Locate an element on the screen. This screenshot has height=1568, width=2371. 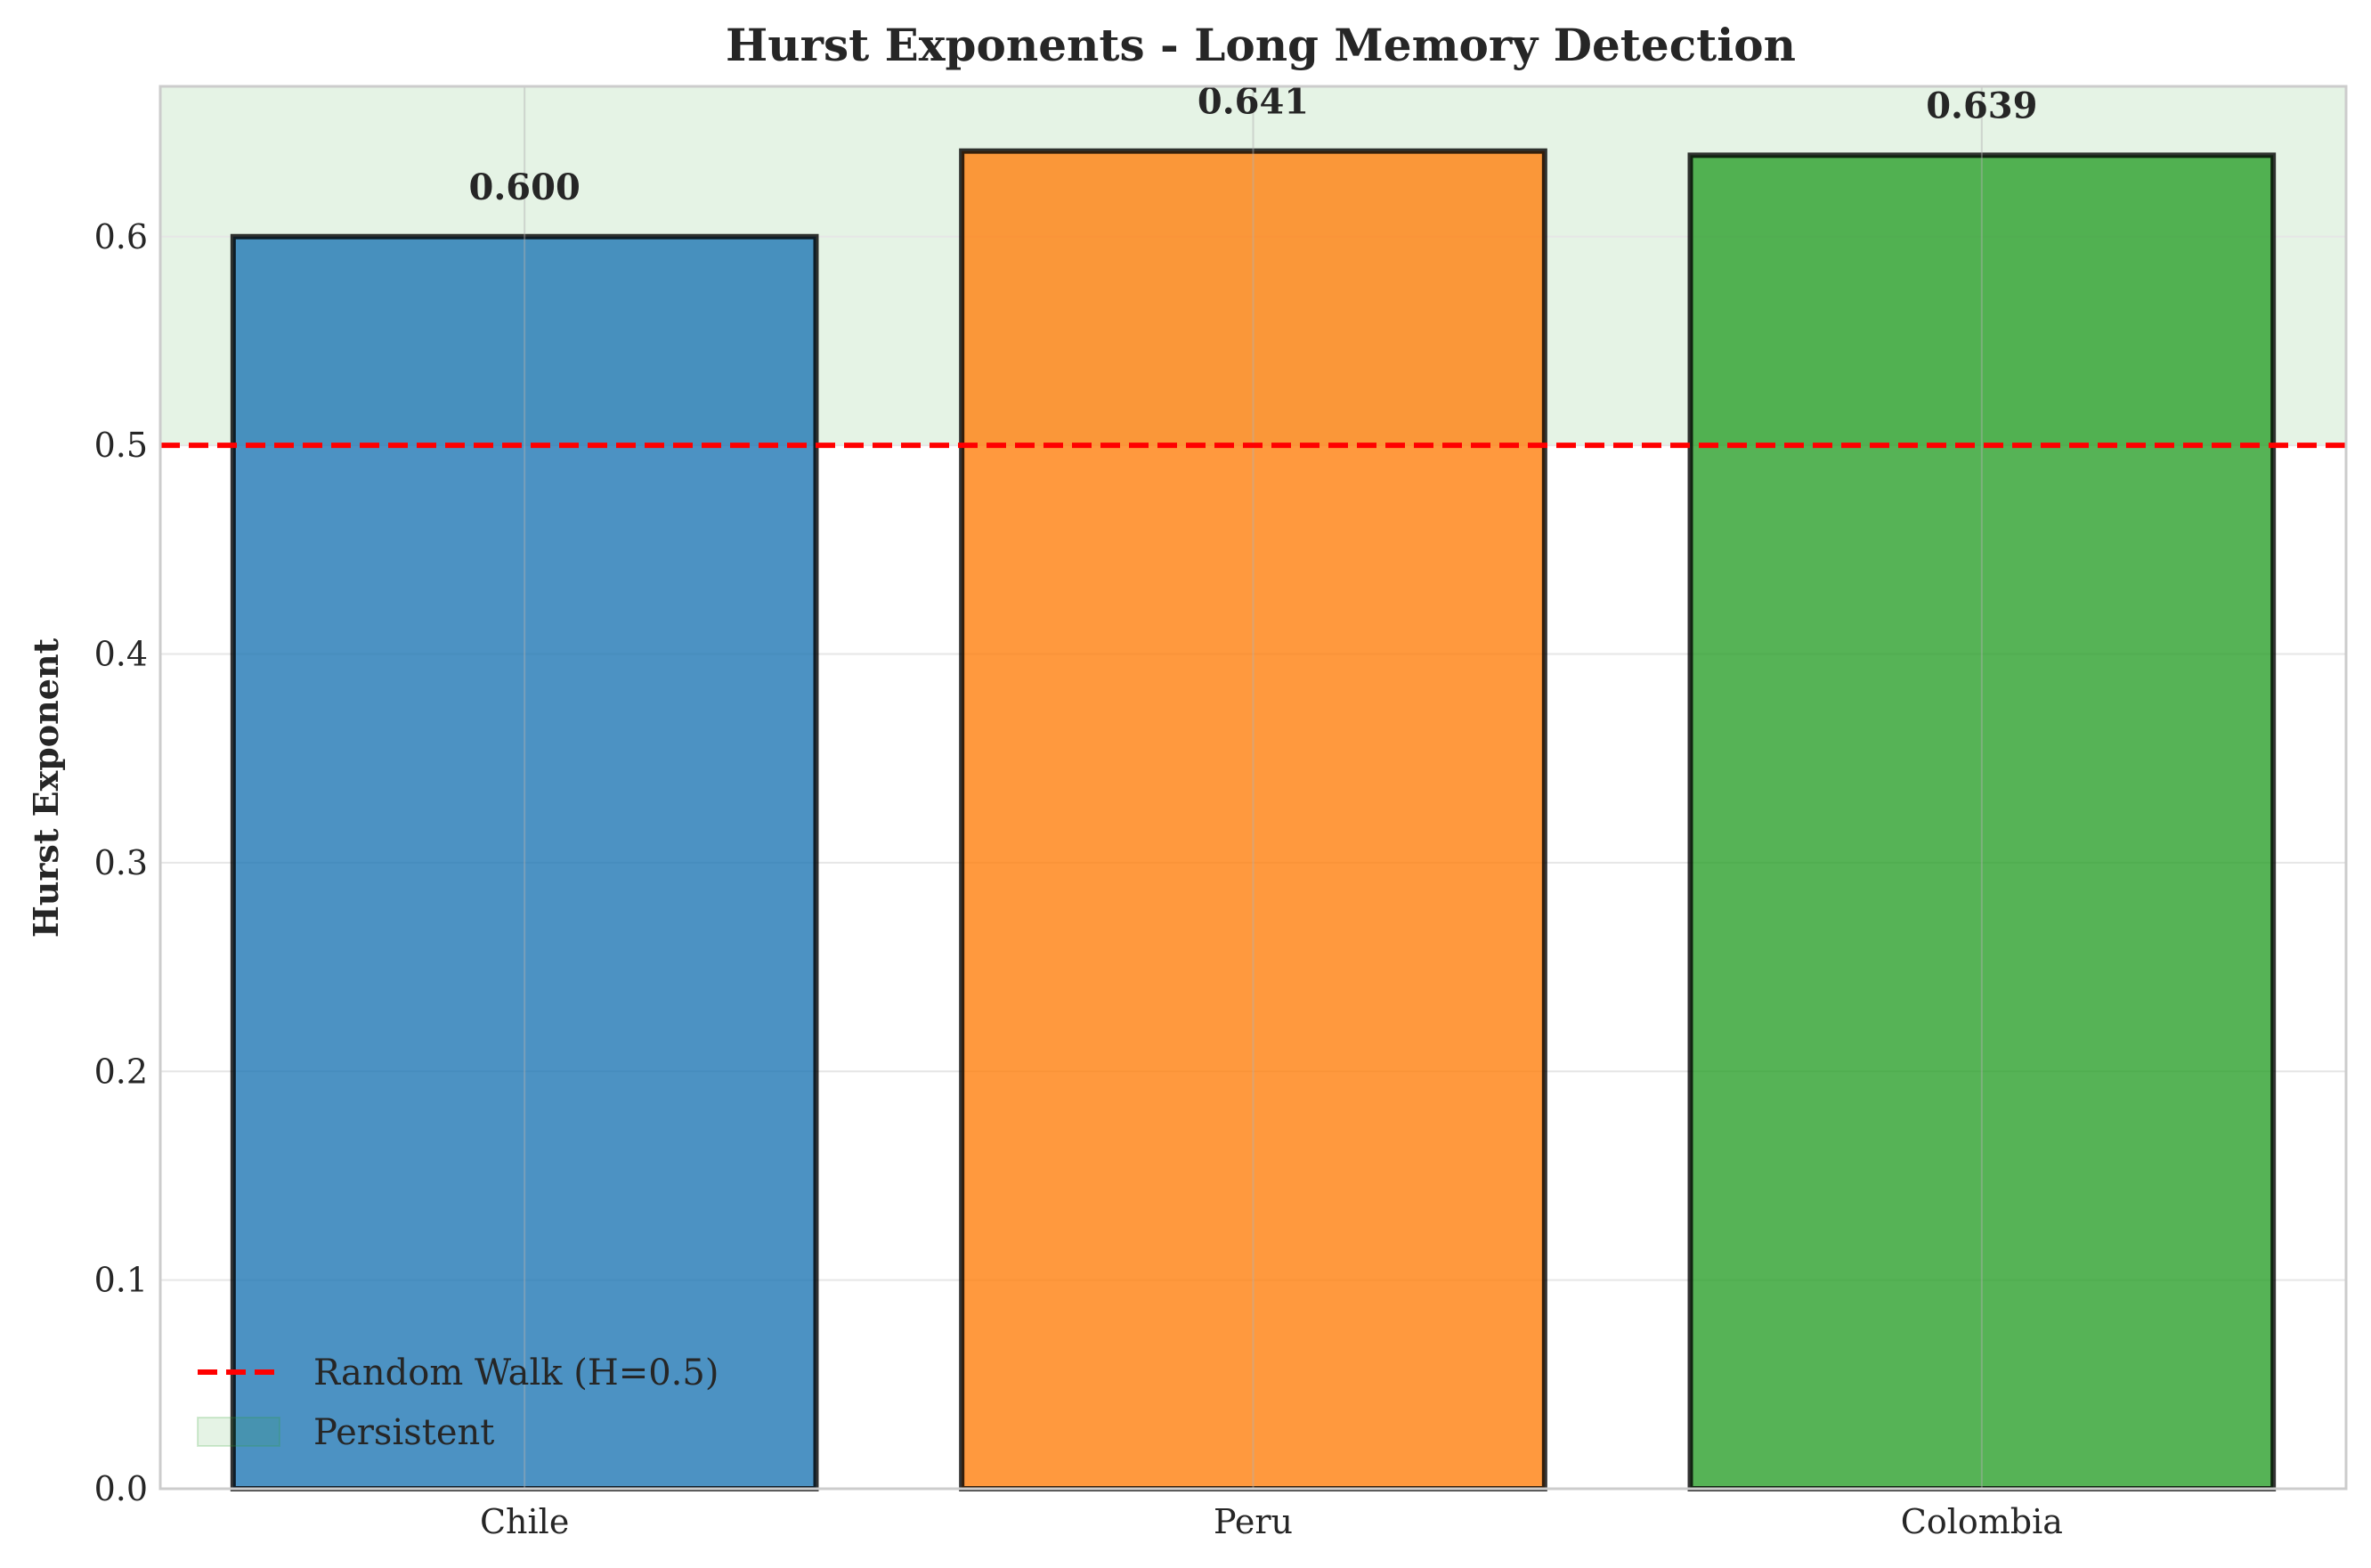
legend-random-walk-label: Random Walk (H=0.5) is located at coordinates (516, 1373).